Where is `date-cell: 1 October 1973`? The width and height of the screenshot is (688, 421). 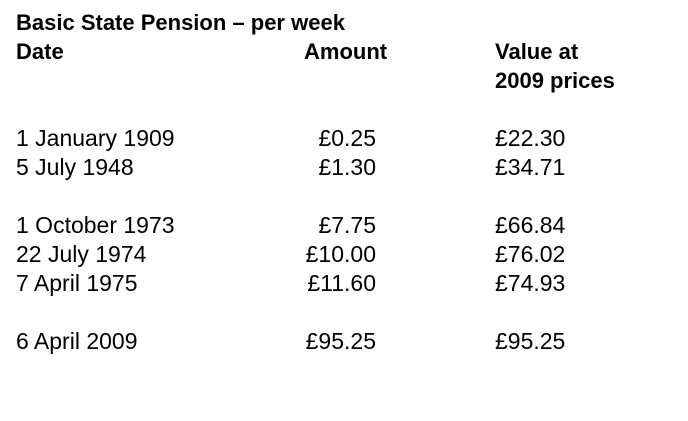
date-cell: 1 October 1973 is located at coordinates (95, 225).